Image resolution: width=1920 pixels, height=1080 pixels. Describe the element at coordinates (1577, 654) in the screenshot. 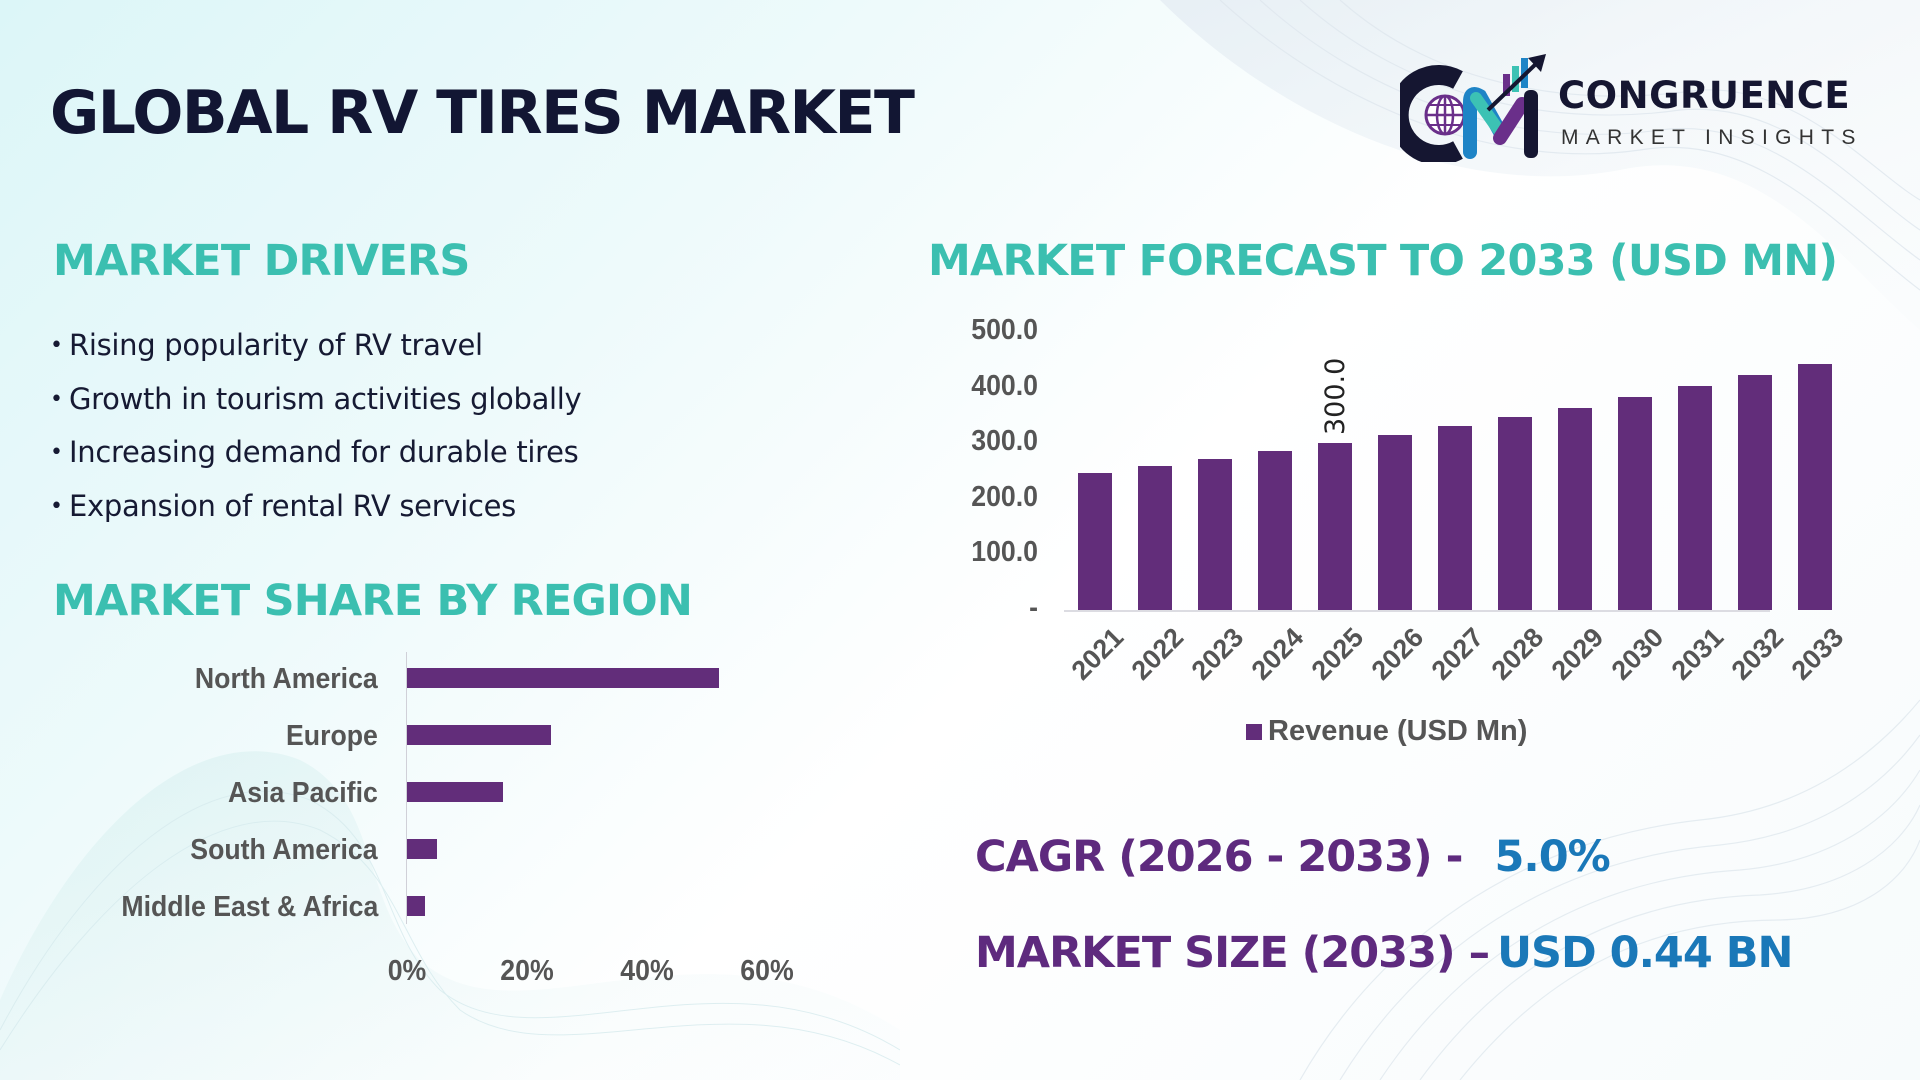

I see `forecast-x-tick: 2029` at that location.